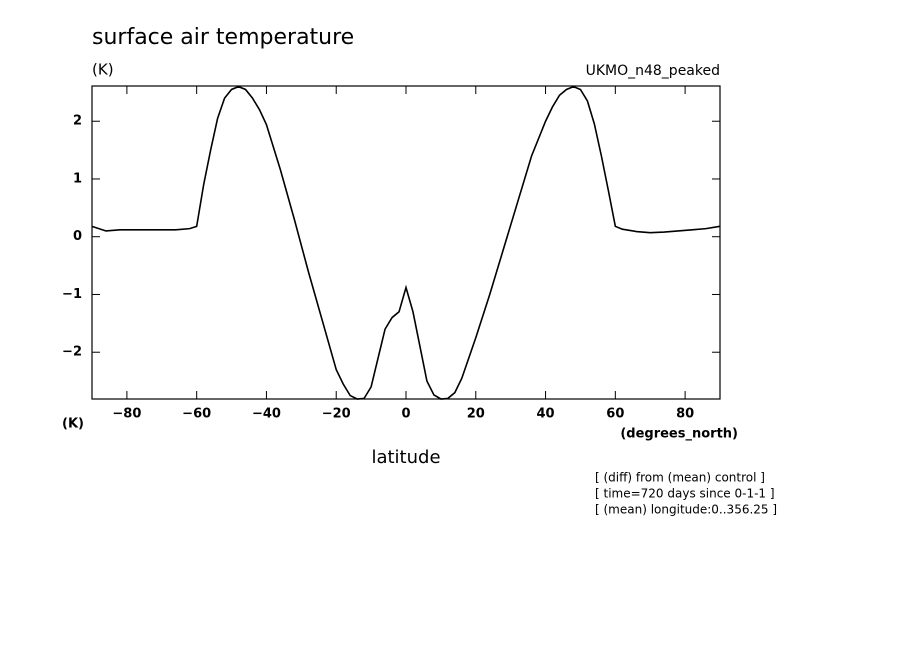 Image resolution: width=904 pixels, height=654 pixels. Describe the element at coordinates (405, 414) in the screenshot. I see `x-tick-label: 0` at that location.